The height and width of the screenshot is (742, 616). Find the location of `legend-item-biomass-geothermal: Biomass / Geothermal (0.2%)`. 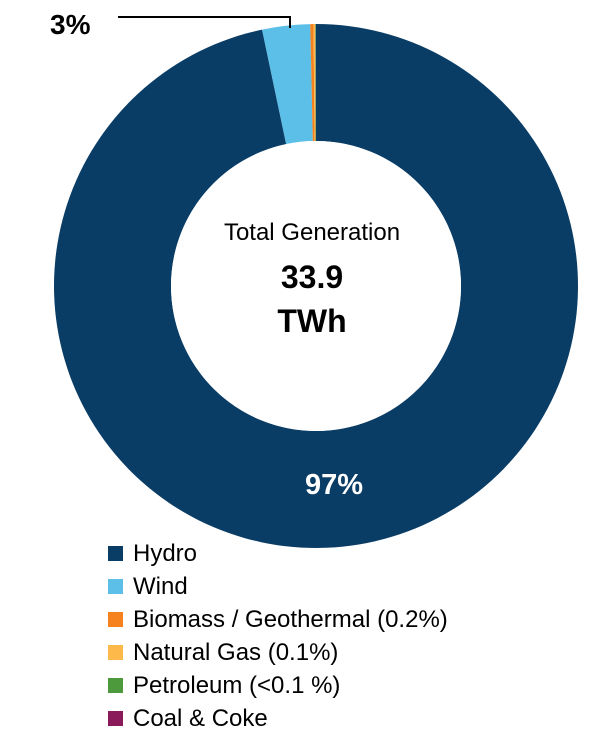

legend-item-biomass-geothermal: Biomass / Geothermal (0.2%) is located at coordinates (278, 619).